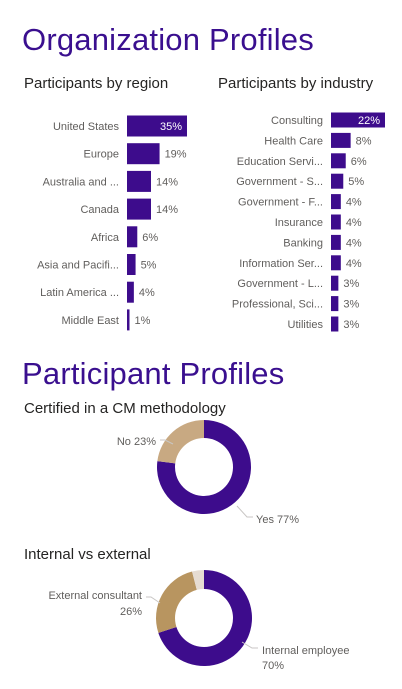 Image resolution: width=402 pixels, height=689 pixels. I want to click on region-chart-title: Participants by region, so click(96, 83).